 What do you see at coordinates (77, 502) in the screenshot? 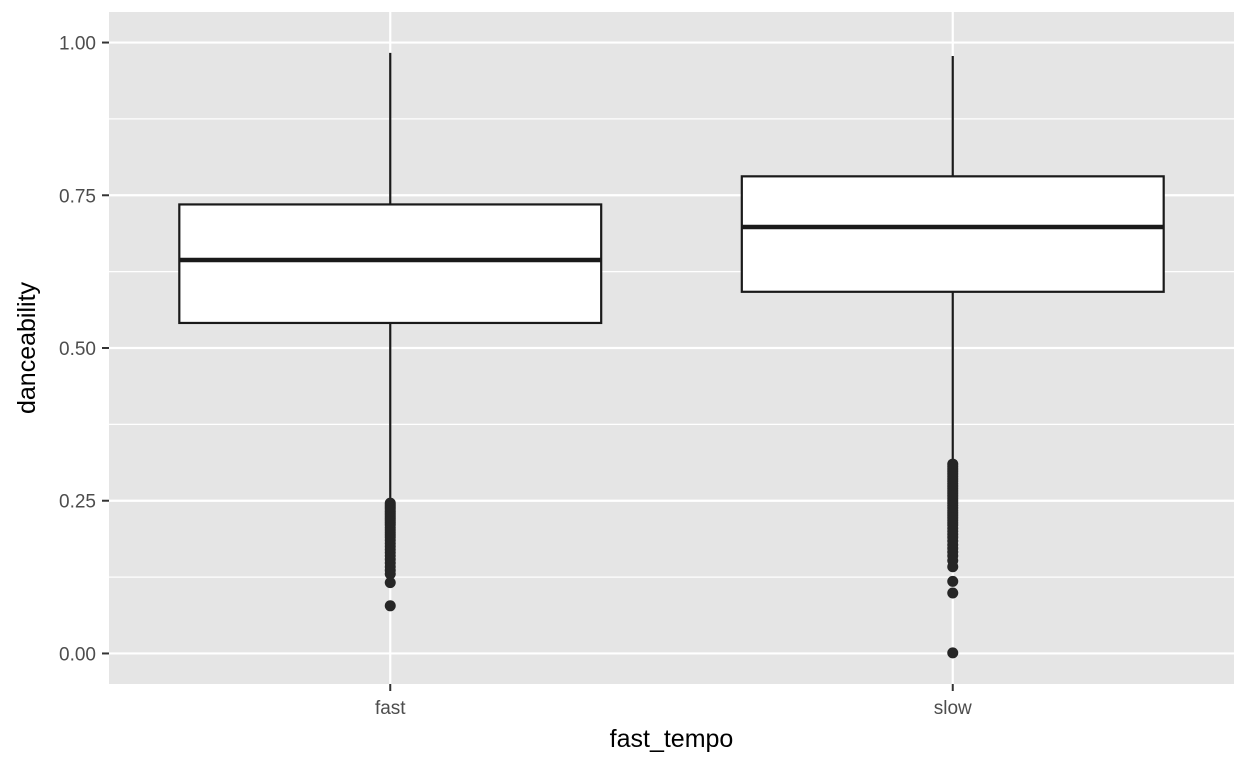
I see `y-tick-label: 0.25` at bounding box center [77, 502].